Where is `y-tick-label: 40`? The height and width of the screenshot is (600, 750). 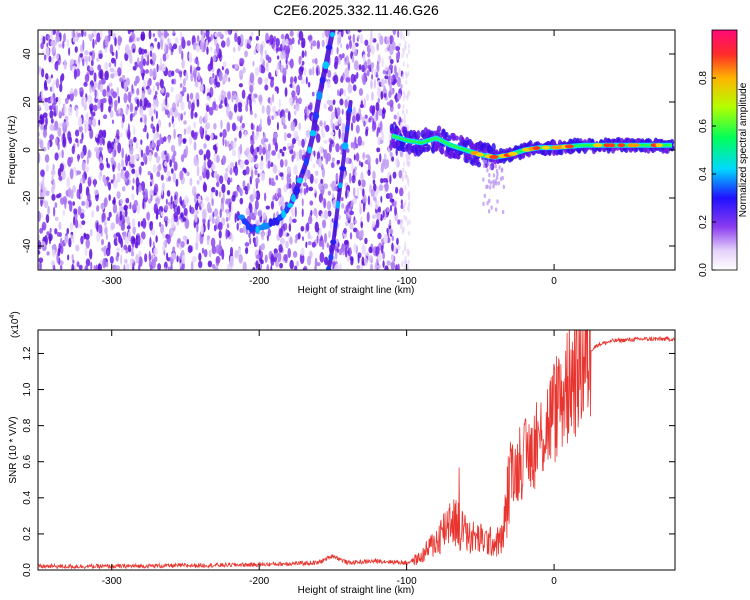
y-tick-label: 40 is located at coordinates (27, 54).